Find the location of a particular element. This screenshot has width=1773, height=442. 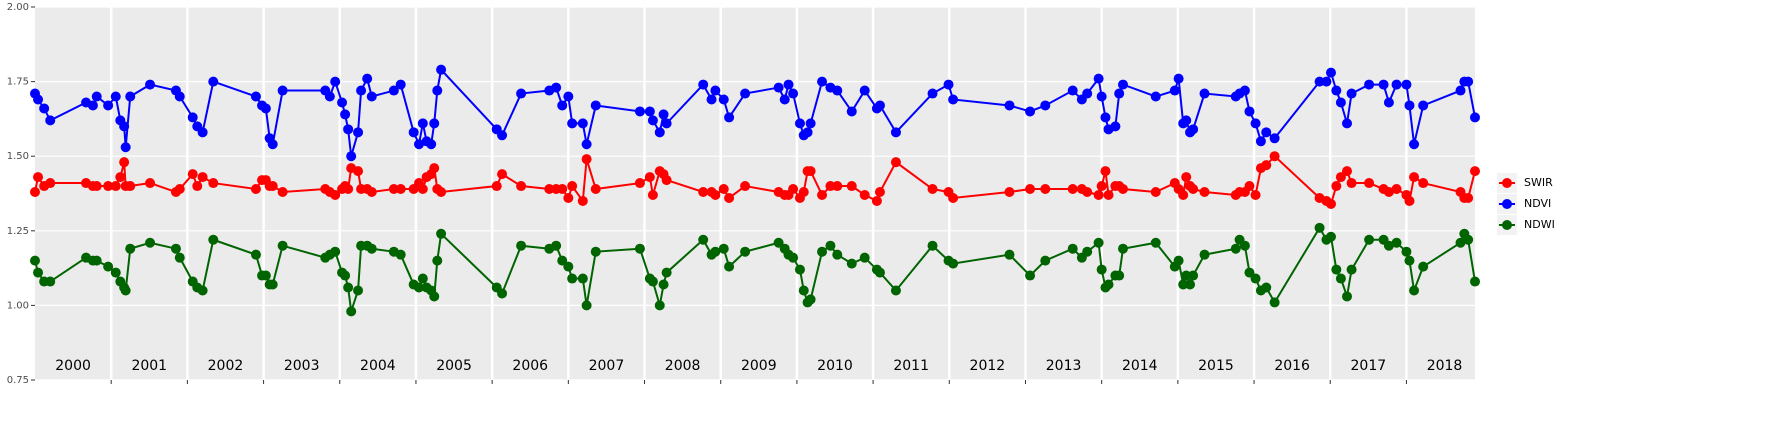

year-label: 2007 is located at coordinates (607, 366).